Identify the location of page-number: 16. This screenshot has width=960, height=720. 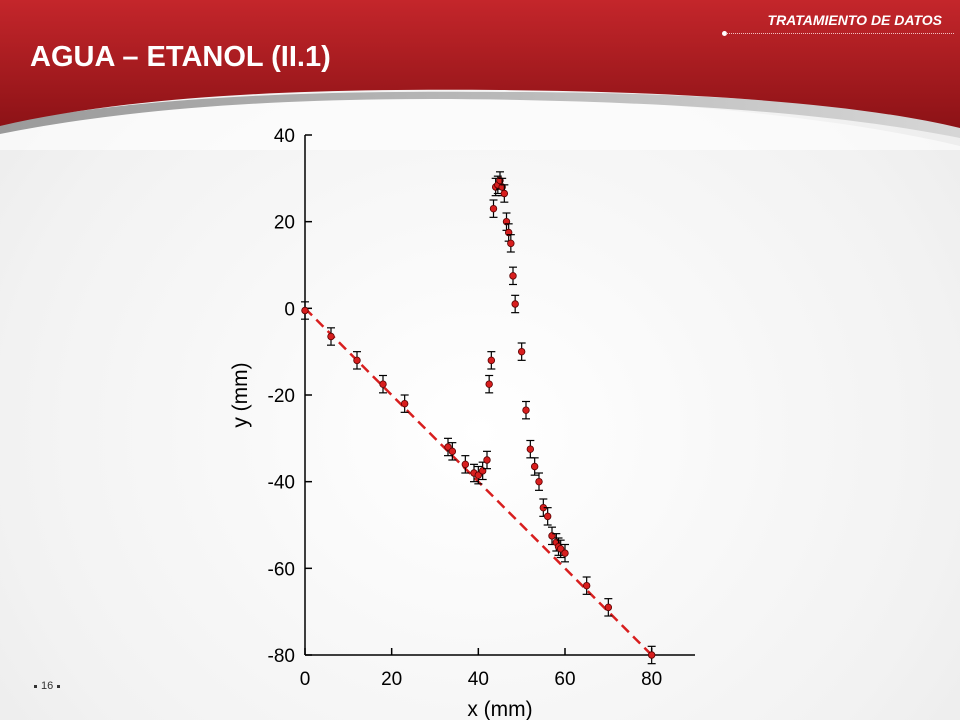
(47, 686).